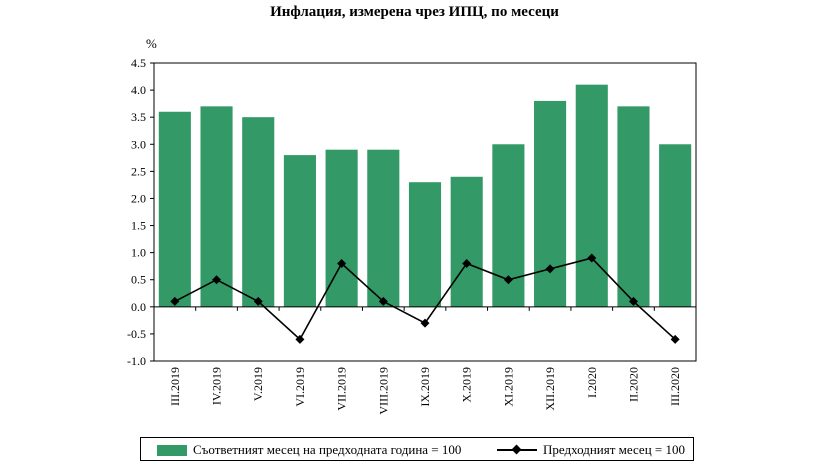 The height and width of the screenshot is (466, 829). Describe the element at coordinates (508, 387) in the screenshot. I see `x-tick-label: XI.2019` at that location.